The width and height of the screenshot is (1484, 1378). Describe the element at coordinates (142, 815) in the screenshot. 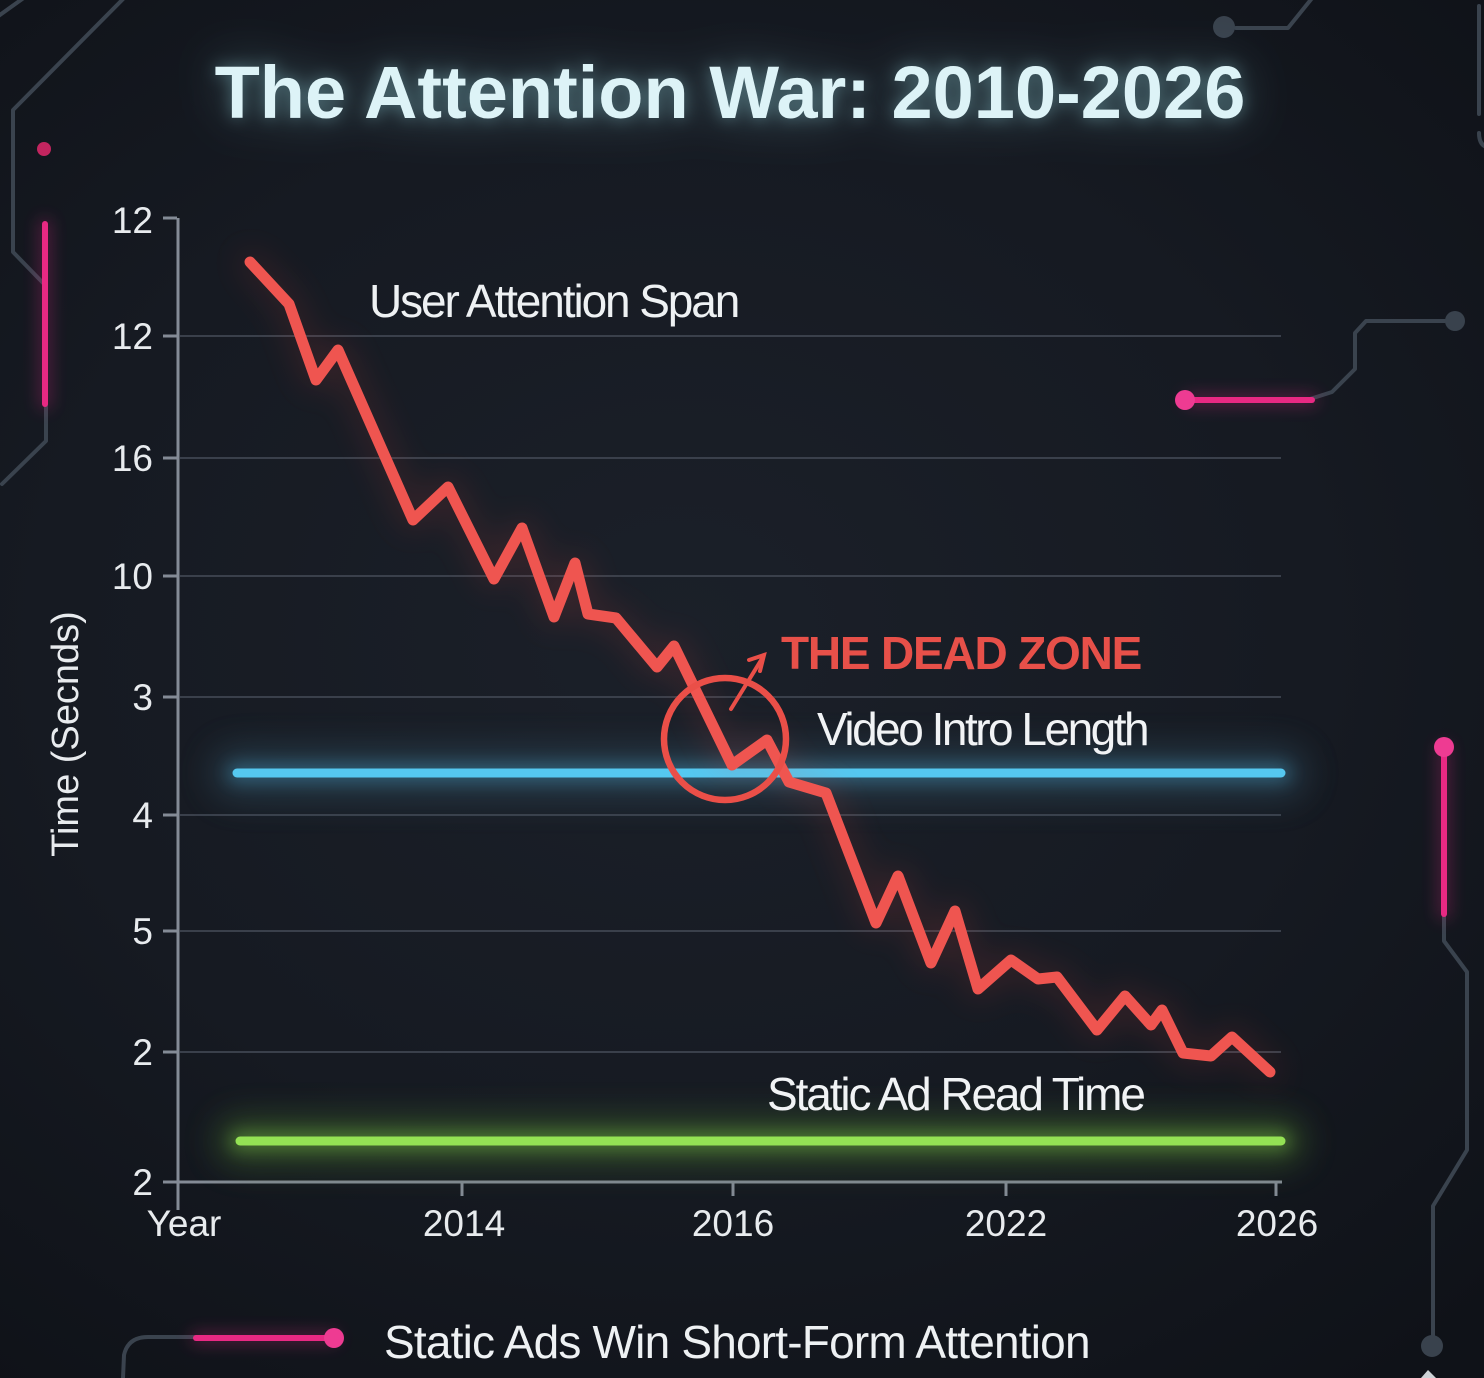

I see `svg-text: 4` at that location.